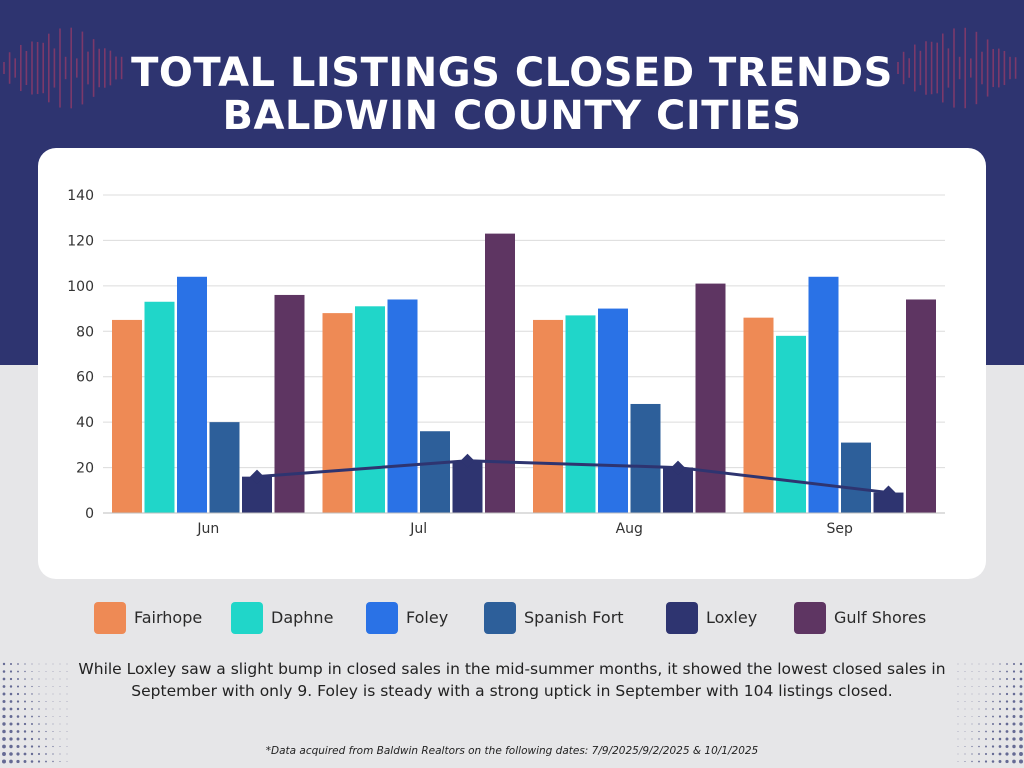 This screenshot has height=768, width=1024. I want to click on trendline-marker, so click(678, 467).